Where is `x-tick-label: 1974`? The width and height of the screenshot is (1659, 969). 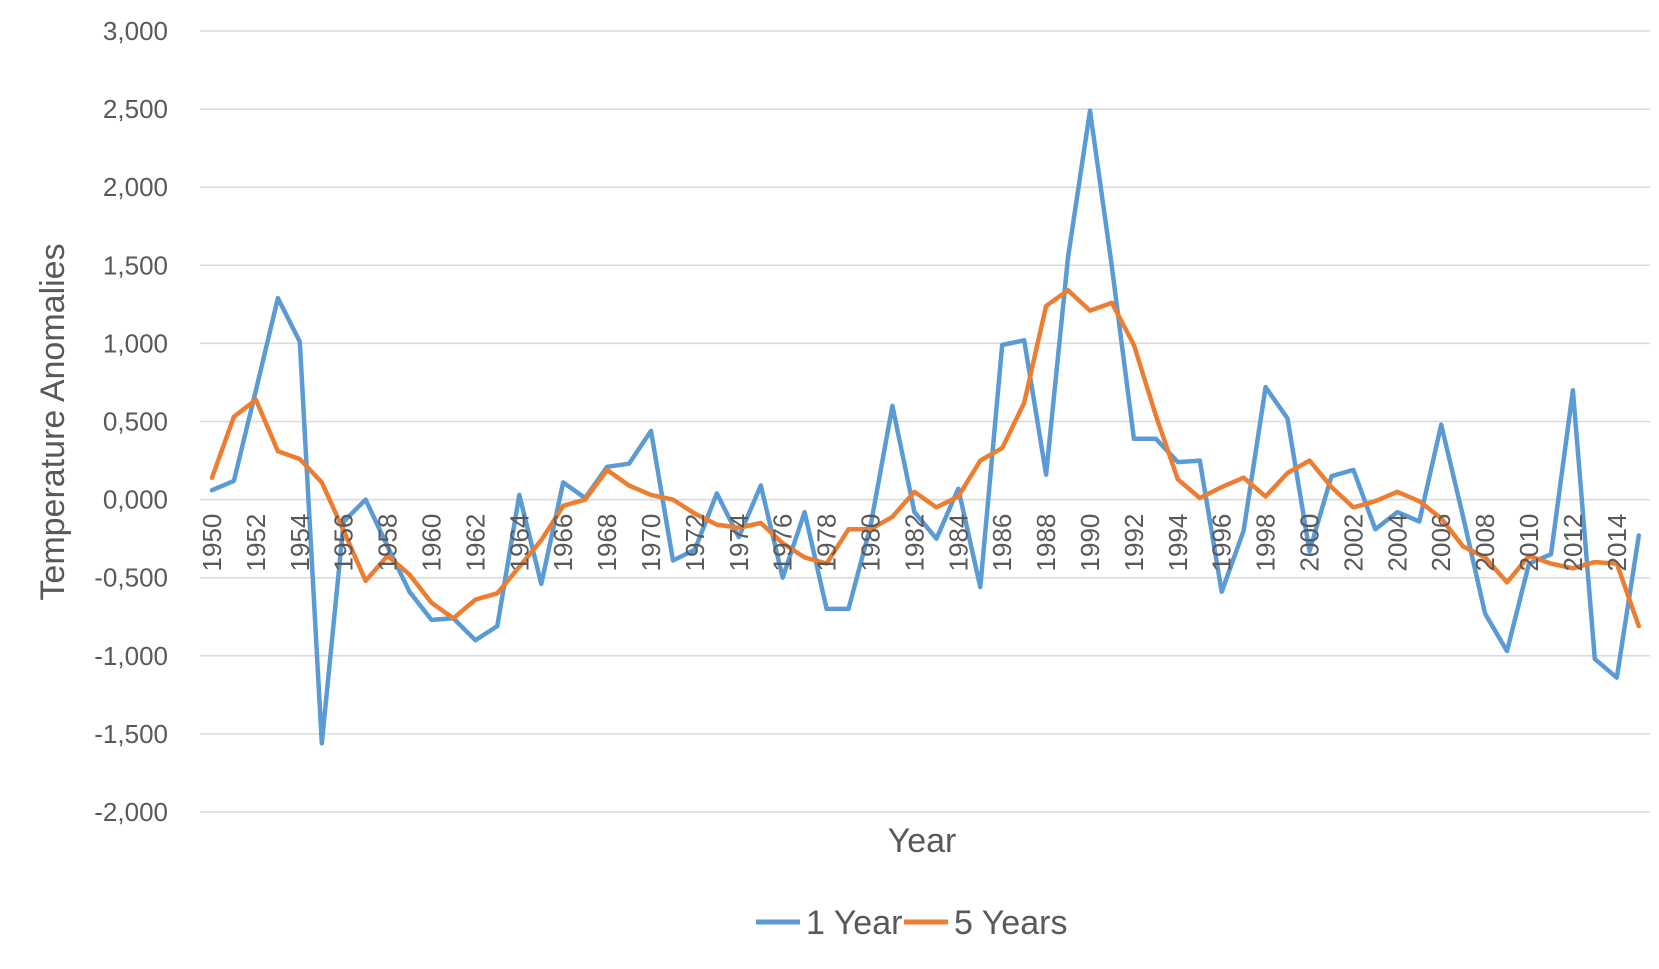
x-tick-label: 1974 is located at coordinates (739, 543).